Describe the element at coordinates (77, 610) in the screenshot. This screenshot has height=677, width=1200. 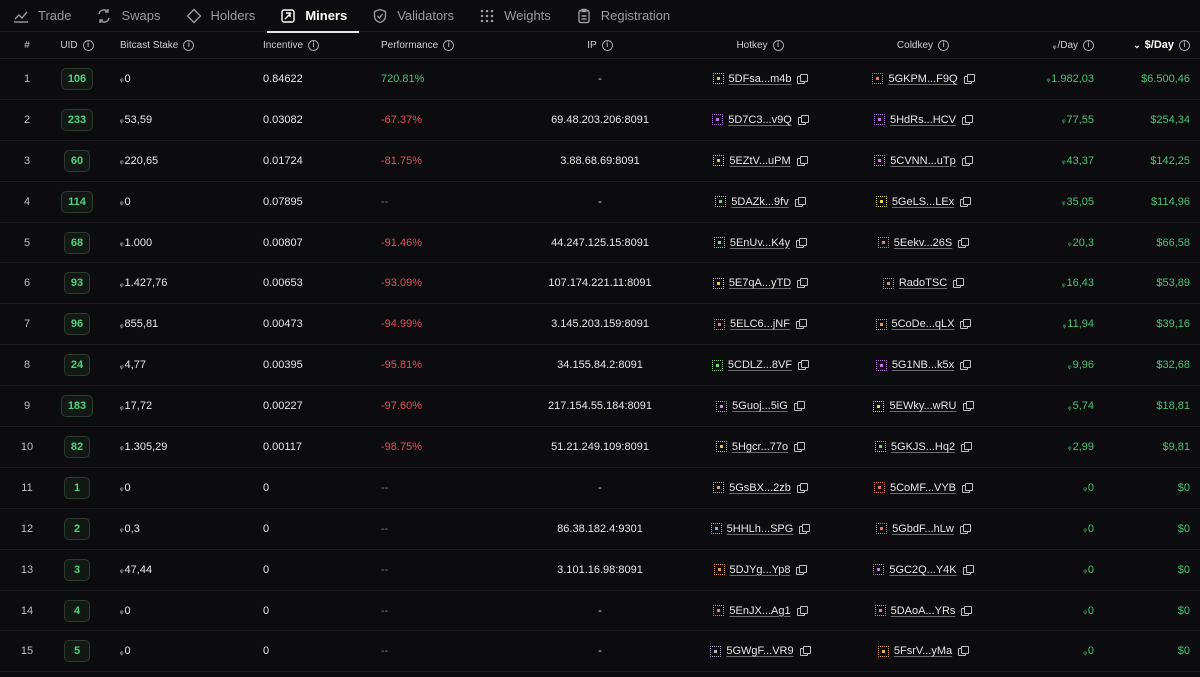
I see `uid-badge: 4` at that location.